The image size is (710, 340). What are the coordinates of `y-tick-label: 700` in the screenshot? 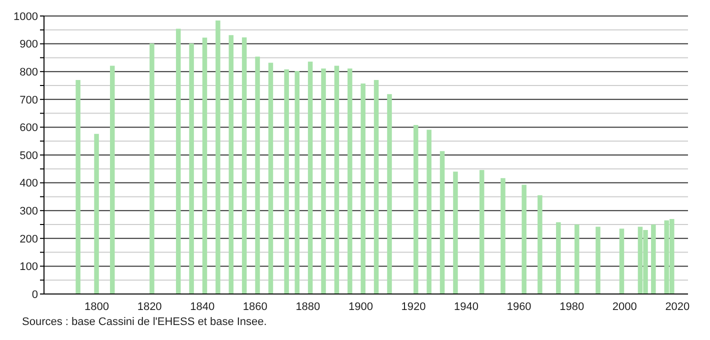 It's located at (29, 100).